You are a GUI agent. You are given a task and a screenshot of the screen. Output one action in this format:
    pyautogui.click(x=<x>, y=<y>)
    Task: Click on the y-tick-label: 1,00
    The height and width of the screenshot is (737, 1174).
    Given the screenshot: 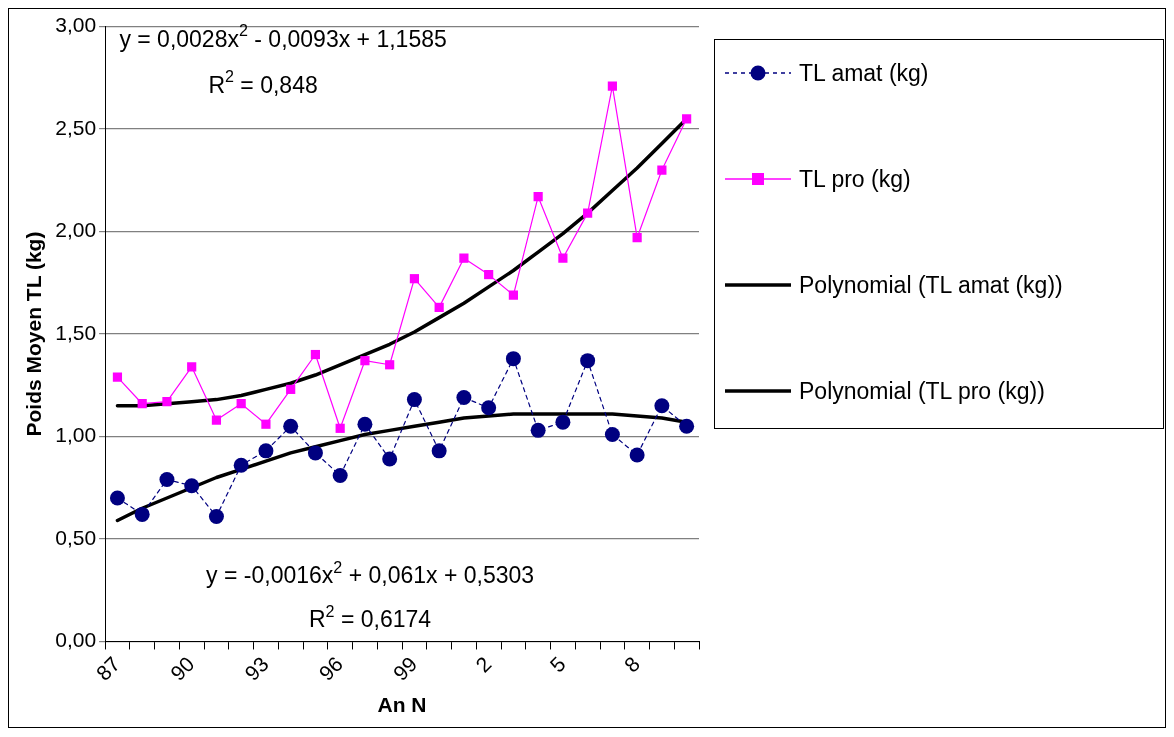 What is the action you would take?
    pyautogui.click(x=76, y=435)
    